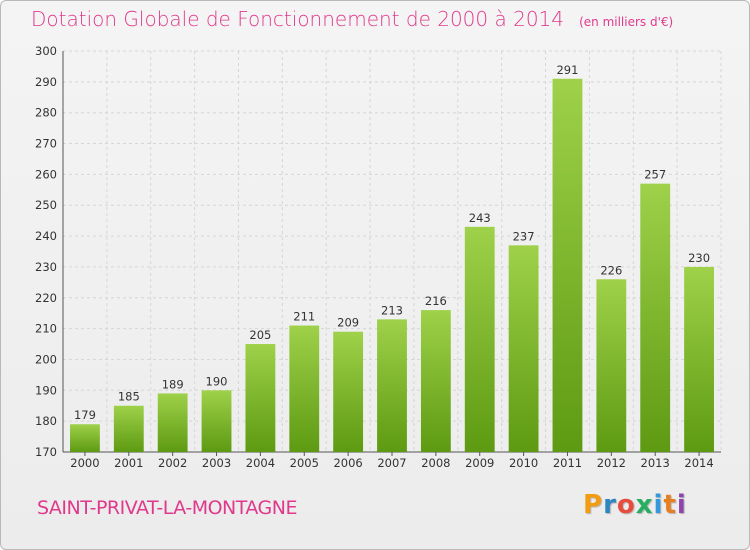 The width and height of the screenshot is (750, 550). Describe the element at coordinates (480, 218) in the screenshot. I see `bar-value-label: 243` at that location.